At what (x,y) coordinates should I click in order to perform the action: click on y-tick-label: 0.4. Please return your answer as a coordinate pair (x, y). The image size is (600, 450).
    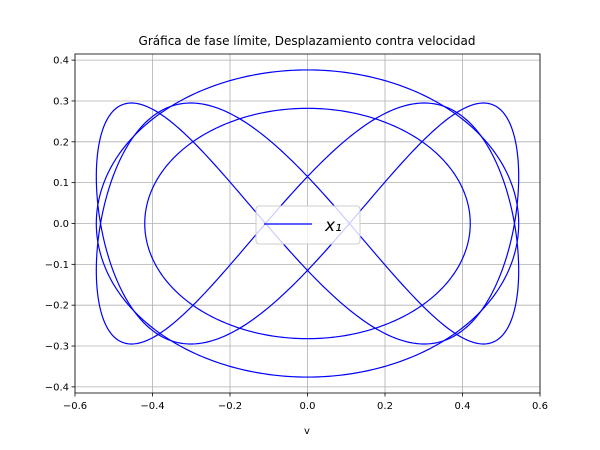
    Looking at the image, I should click on (61, 61).